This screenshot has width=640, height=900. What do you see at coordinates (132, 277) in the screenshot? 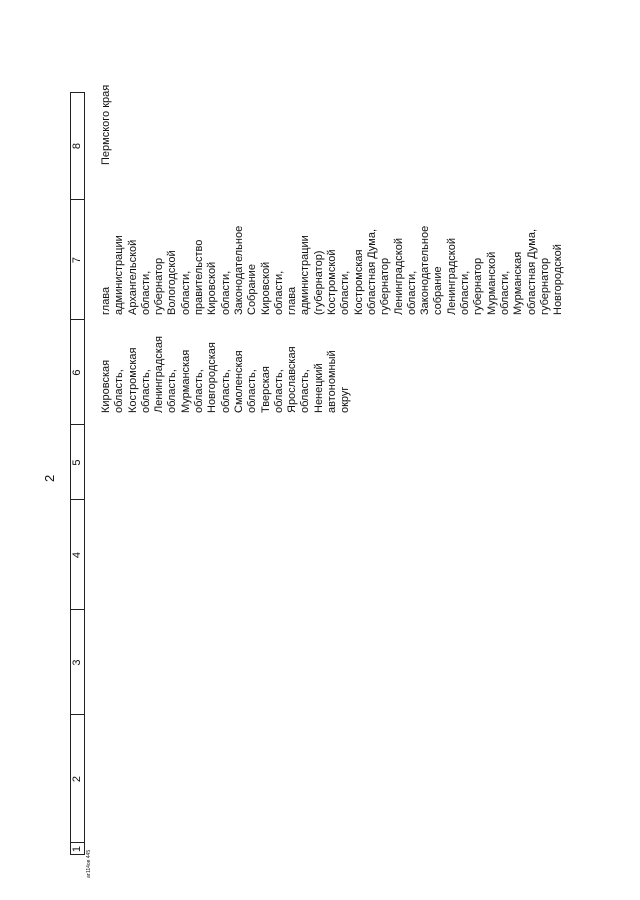
I see `cell-line: Архангельской` at bounding box center [132, 277].